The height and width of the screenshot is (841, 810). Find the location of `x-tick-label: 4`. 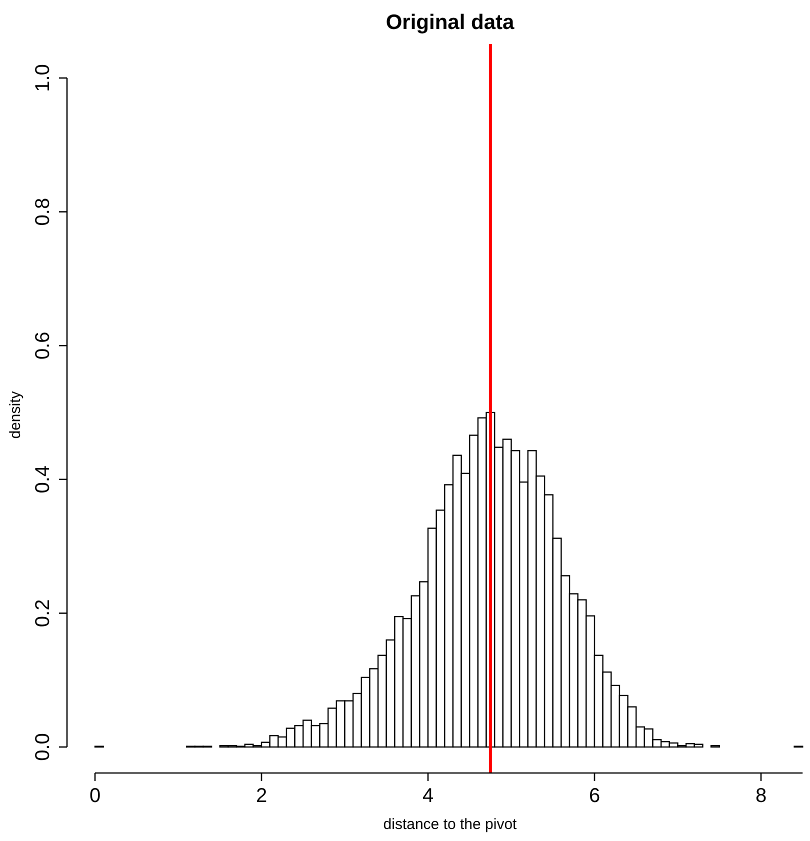

x-tick-label: 4 is located at coordinates (428, 796).